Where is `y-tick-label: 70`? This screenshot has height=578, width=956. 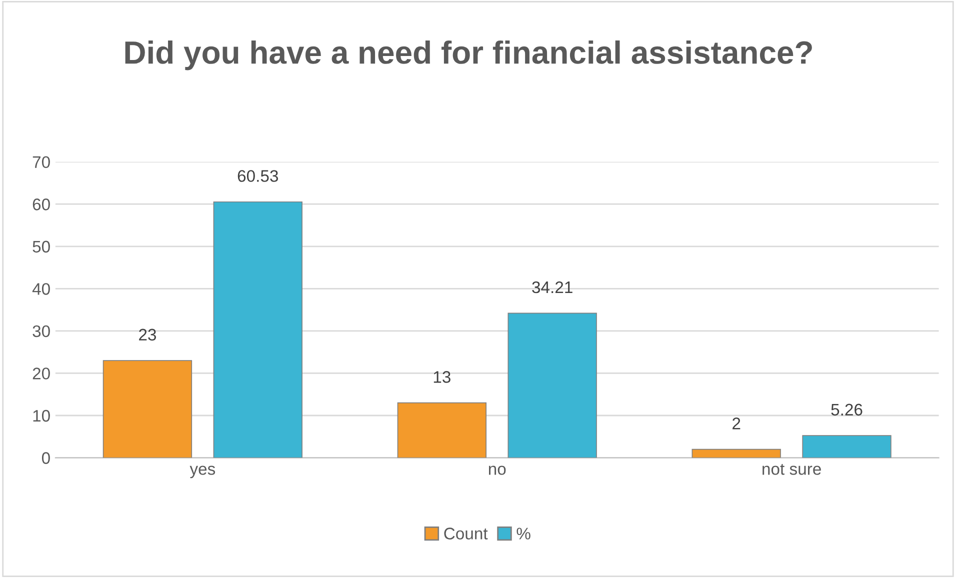
y-tick-label: 70 is located at coordinates (41, 162).